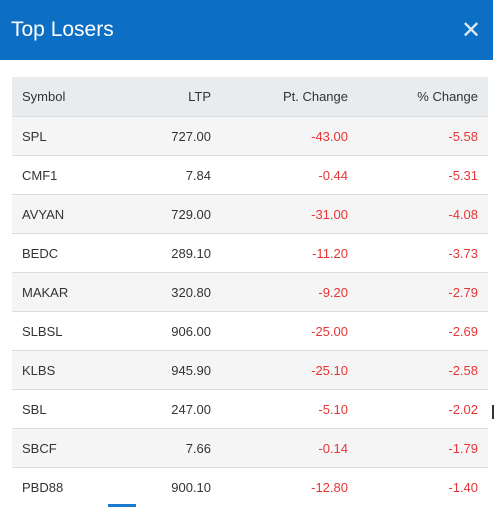  What do you see at coordinates (62, 29) in the screenshot?
I see `modal-title: Top Losers` at bounding box center [62, 29].